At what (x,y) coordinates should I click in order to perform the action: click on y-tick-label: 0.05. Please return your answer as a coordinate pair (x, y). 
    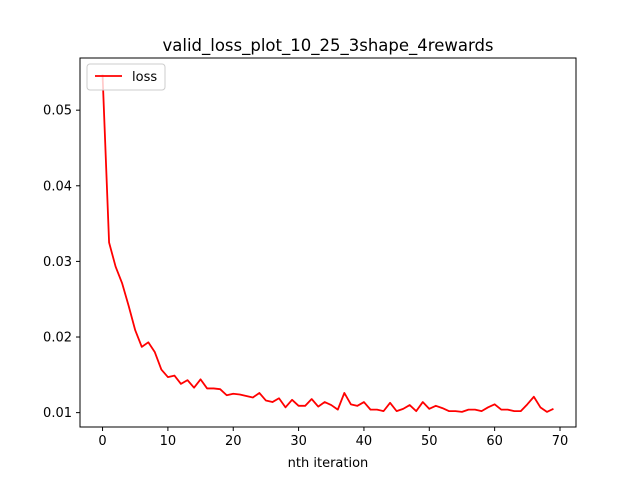
    Looking at the image, I should click on (57, 111).